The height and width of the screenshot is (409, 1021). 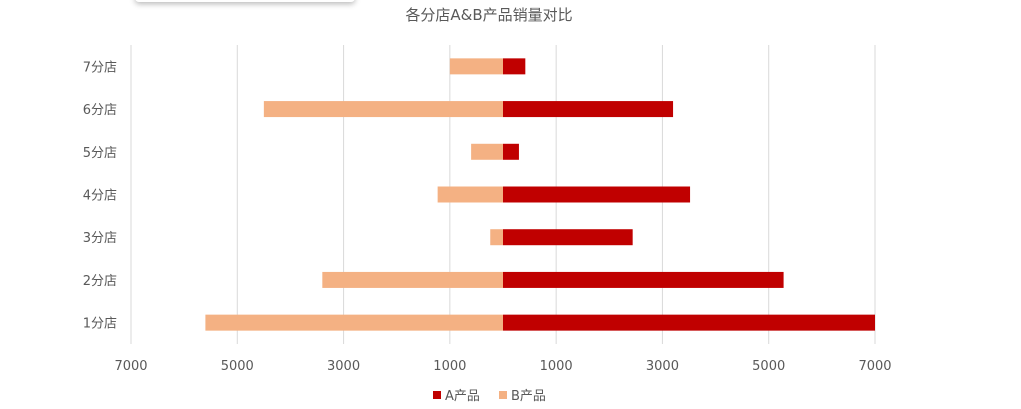 What do you see at coordinates (245, 1) in the screenshot?
I see `window-tab-shadow` at bounding box center [245, 1].